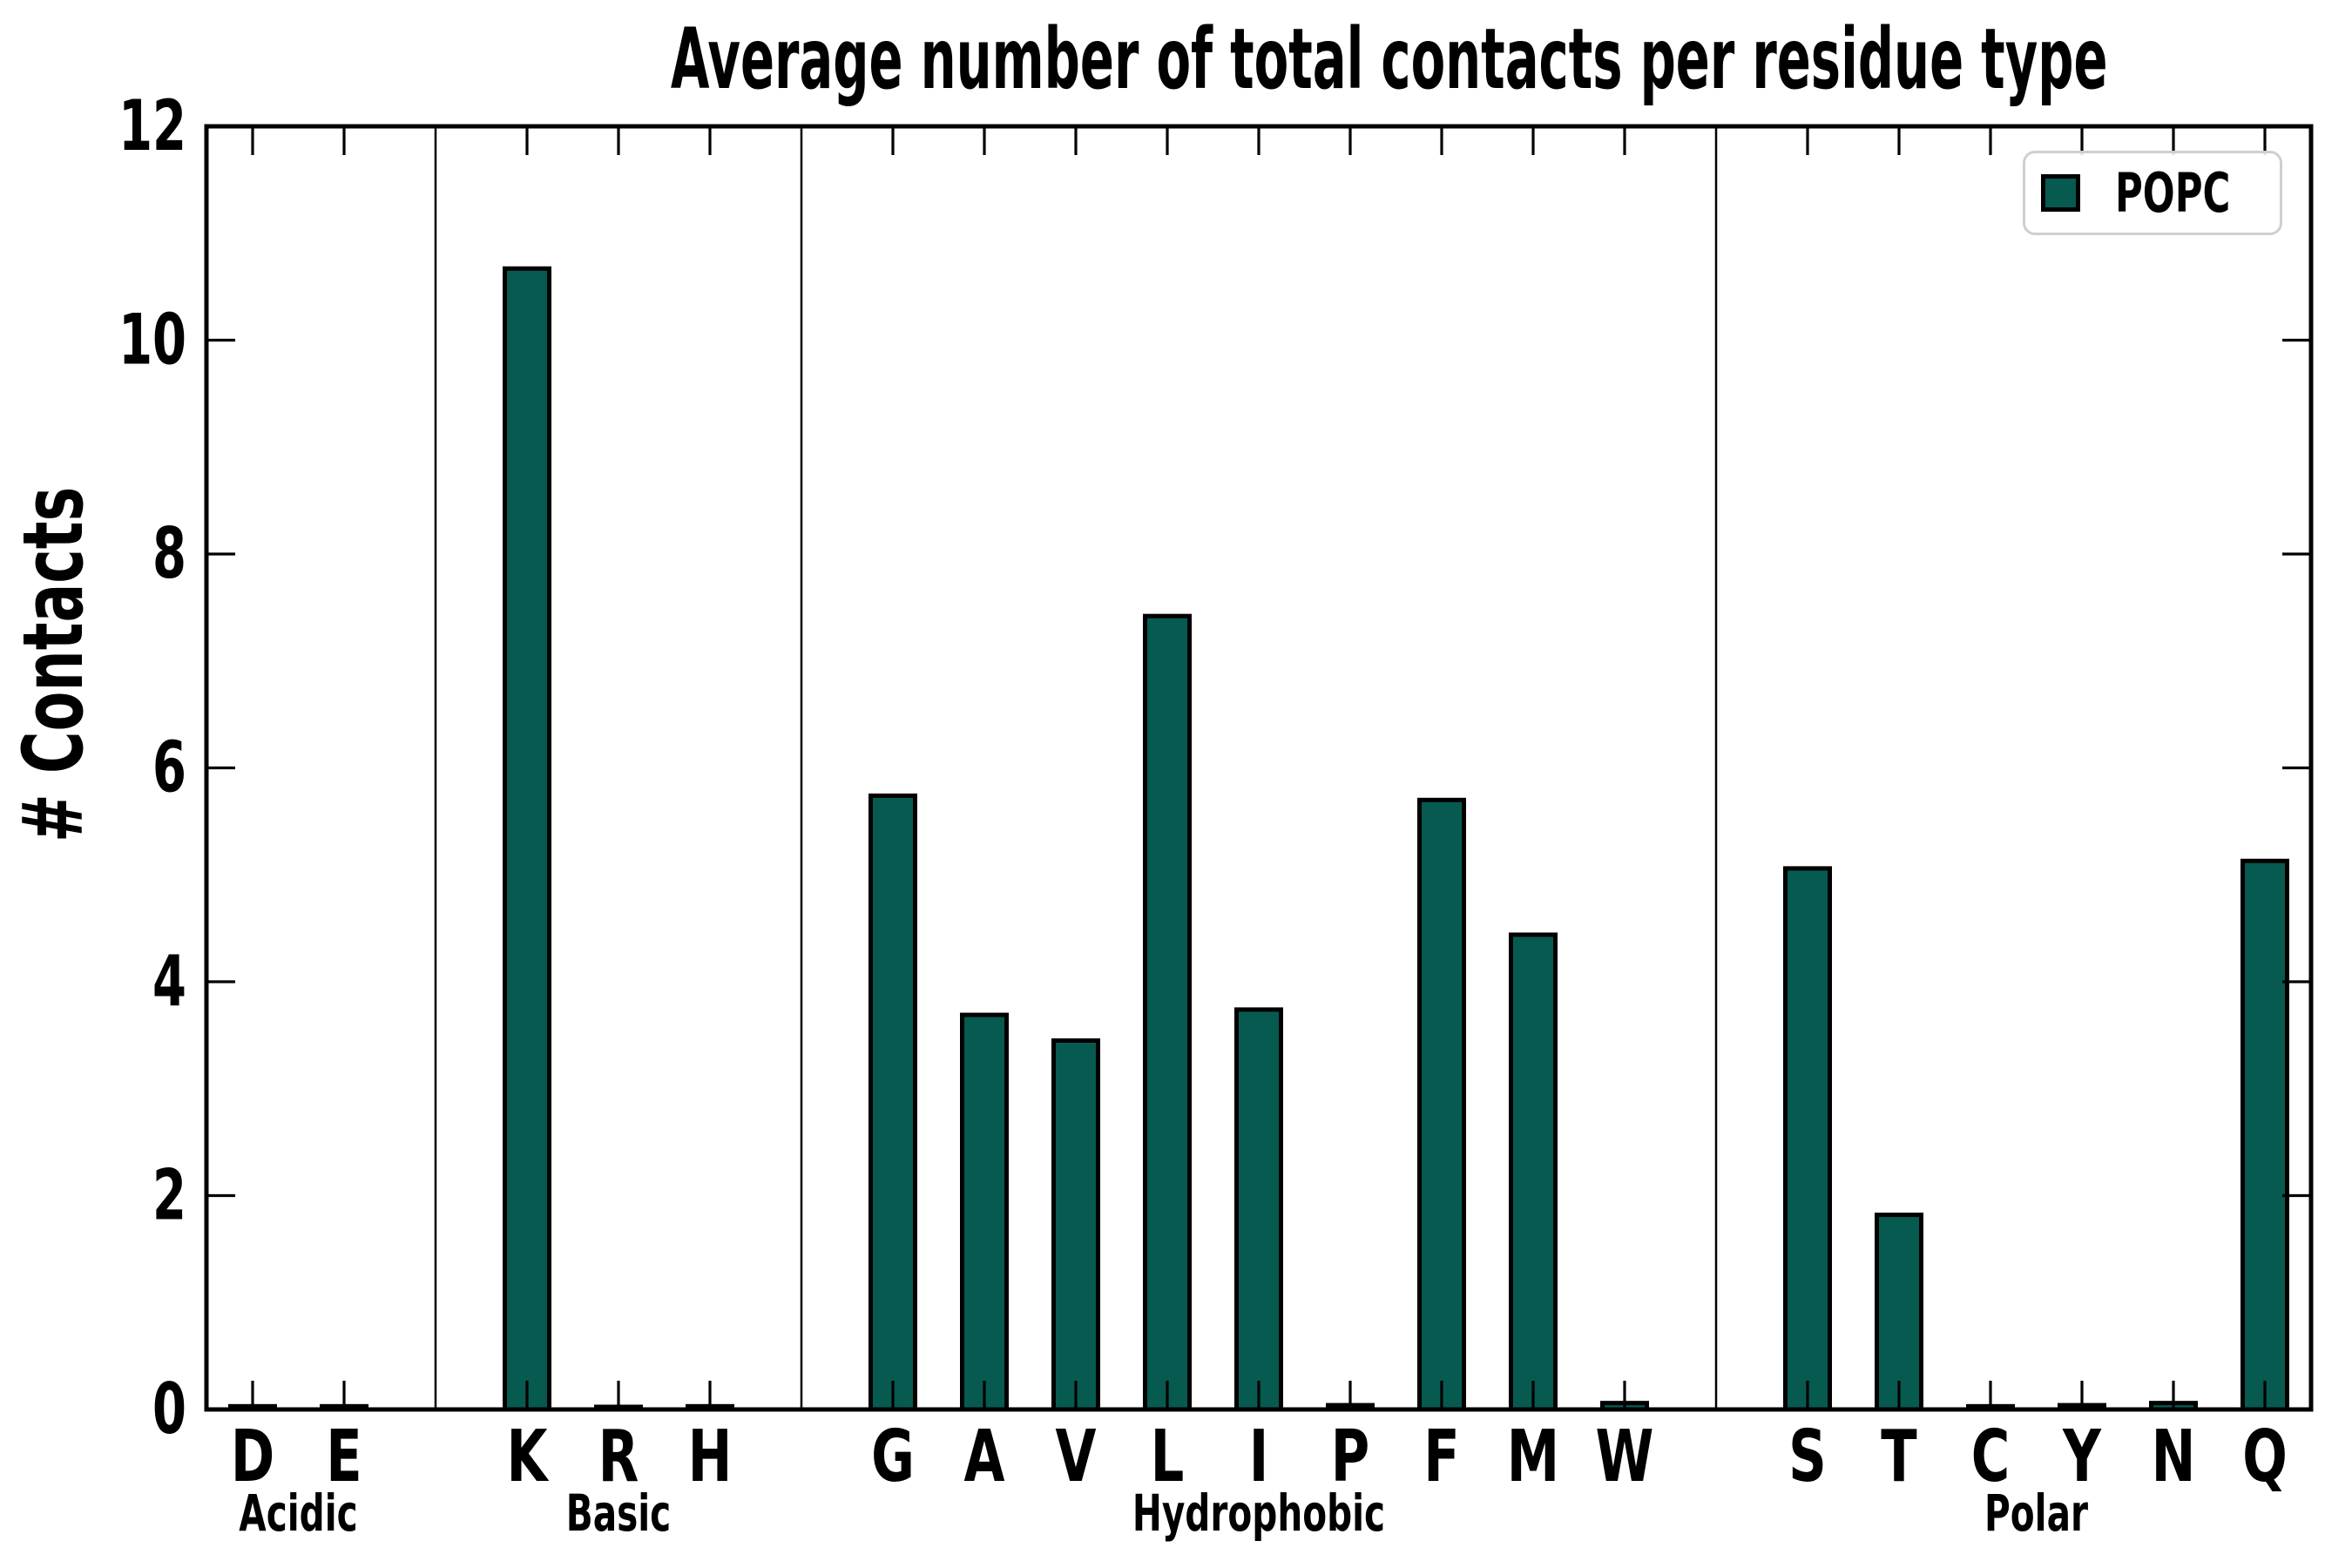 The image size is (2352, 1568). I want to click on y-tick-label-12: 12, so click(152, 126).